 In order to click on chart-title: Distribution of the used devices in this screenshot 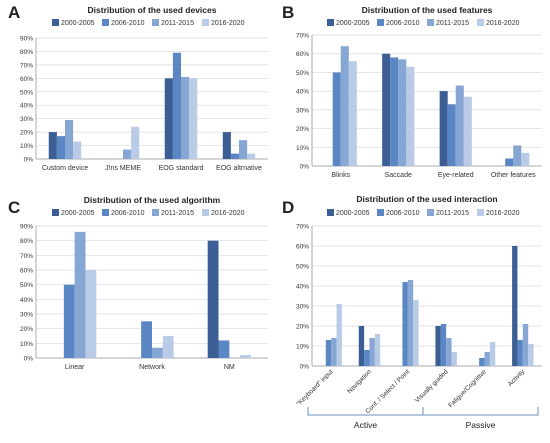, I will do `click(152, 10)`.